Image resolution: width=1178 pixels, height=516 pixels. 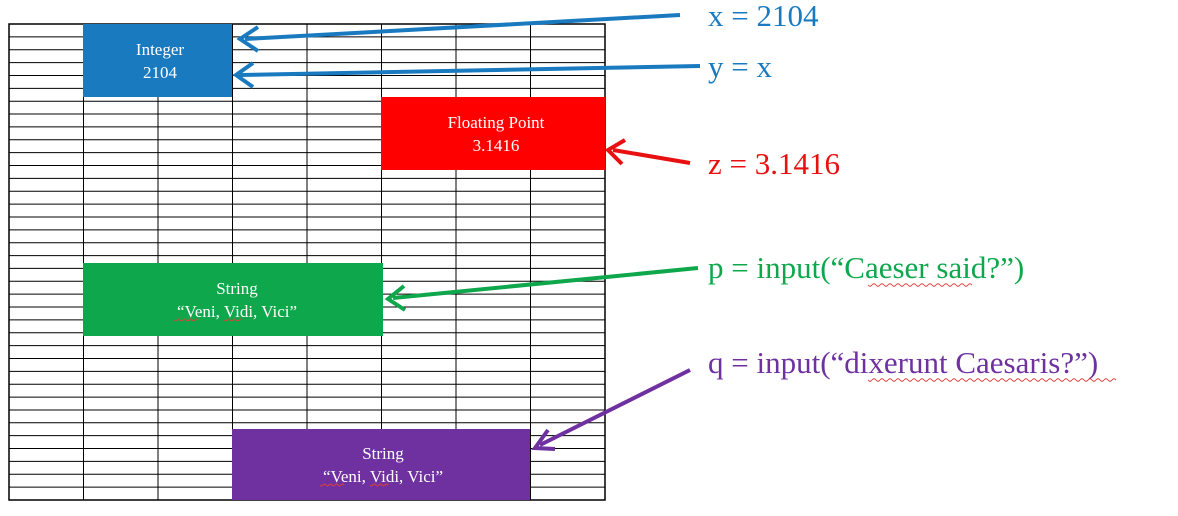 What do you see at coordinates (774, 163) in the screenshot?
I see `statement-z: z = 3.1416` at bounding box center [774, 163].